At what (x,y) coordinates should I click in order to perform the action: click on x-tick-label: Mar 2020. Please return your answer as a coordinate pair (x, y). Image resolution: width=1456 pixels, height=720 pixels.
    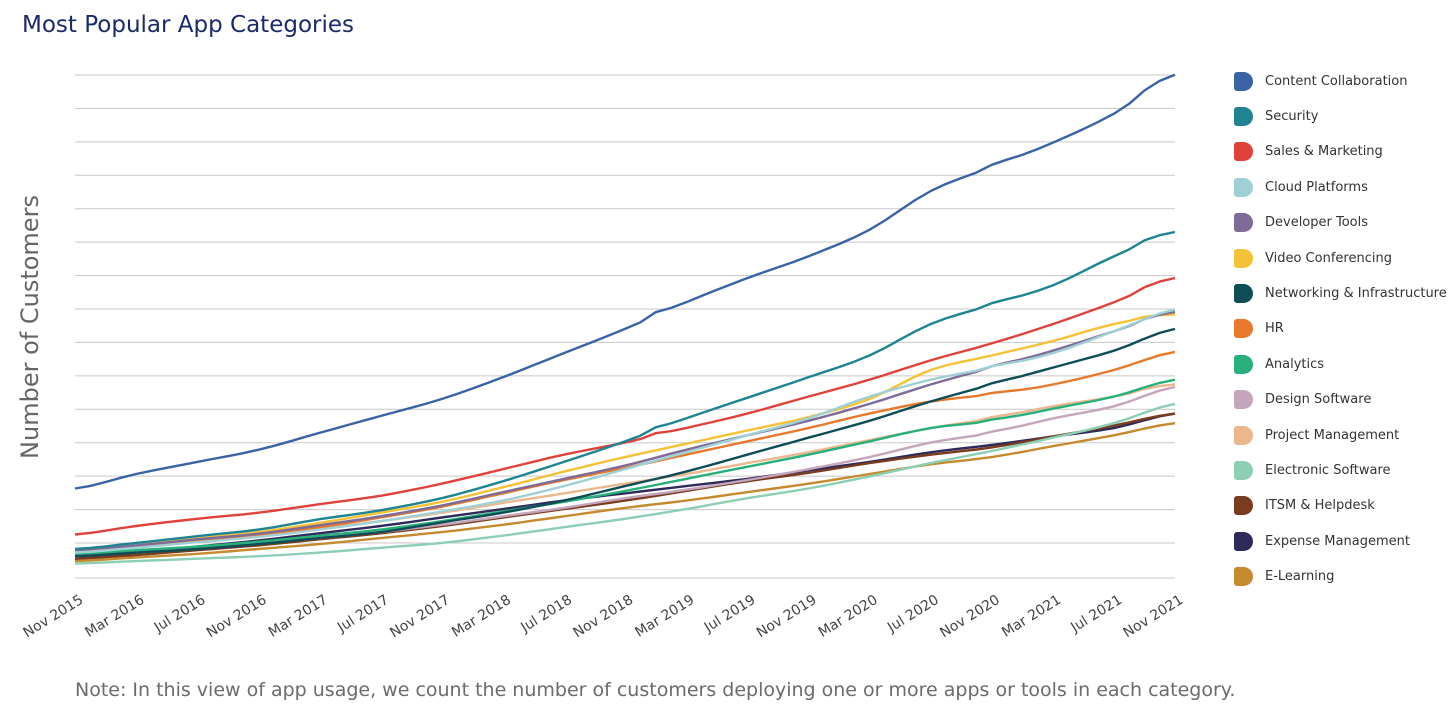
    Looking at the image, I should click on (848, 616).